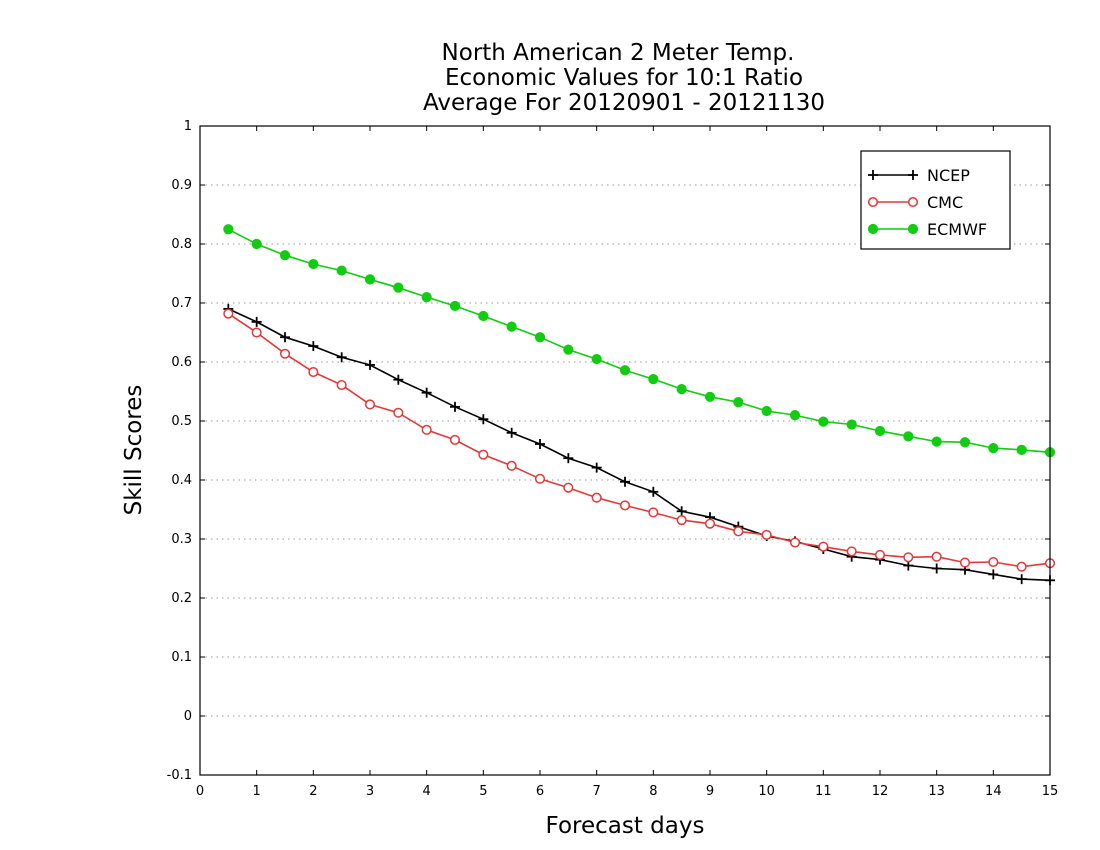  I want to click on chart-title-line-2: Economic Values for 10:1 Ratio, so click(624, 78).